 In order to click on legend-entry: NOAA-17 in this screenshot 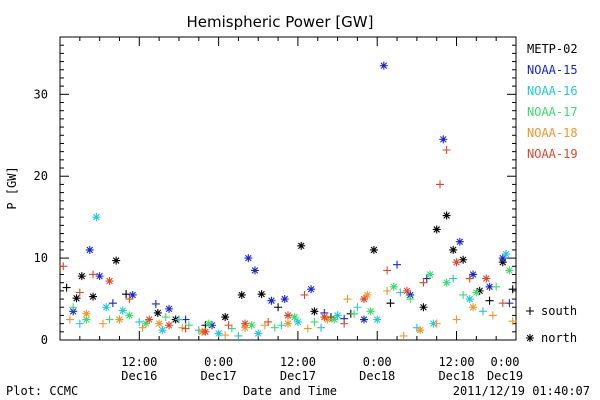, I will do `click(552, 112)`.